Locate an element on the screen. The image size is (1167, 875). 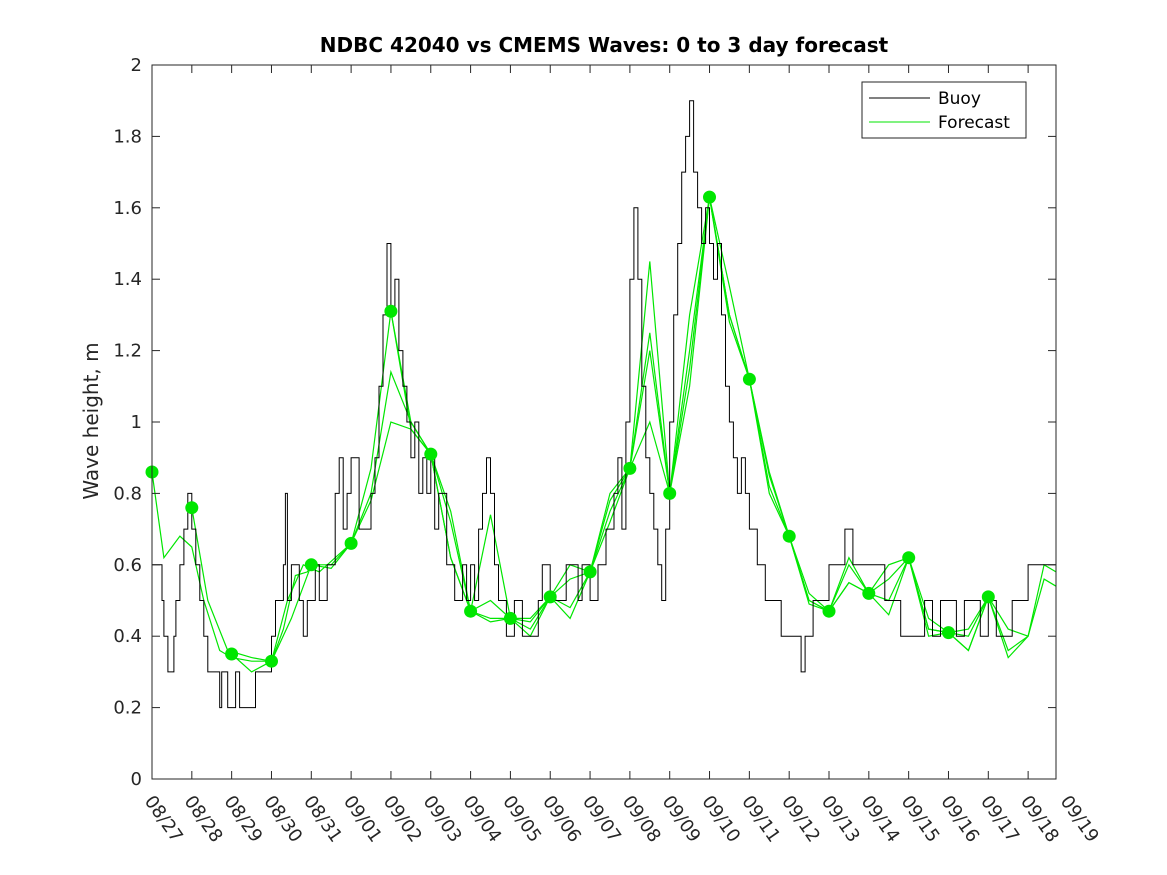
legend-label-forecast: Forecast is located at coordinates (974, 123).